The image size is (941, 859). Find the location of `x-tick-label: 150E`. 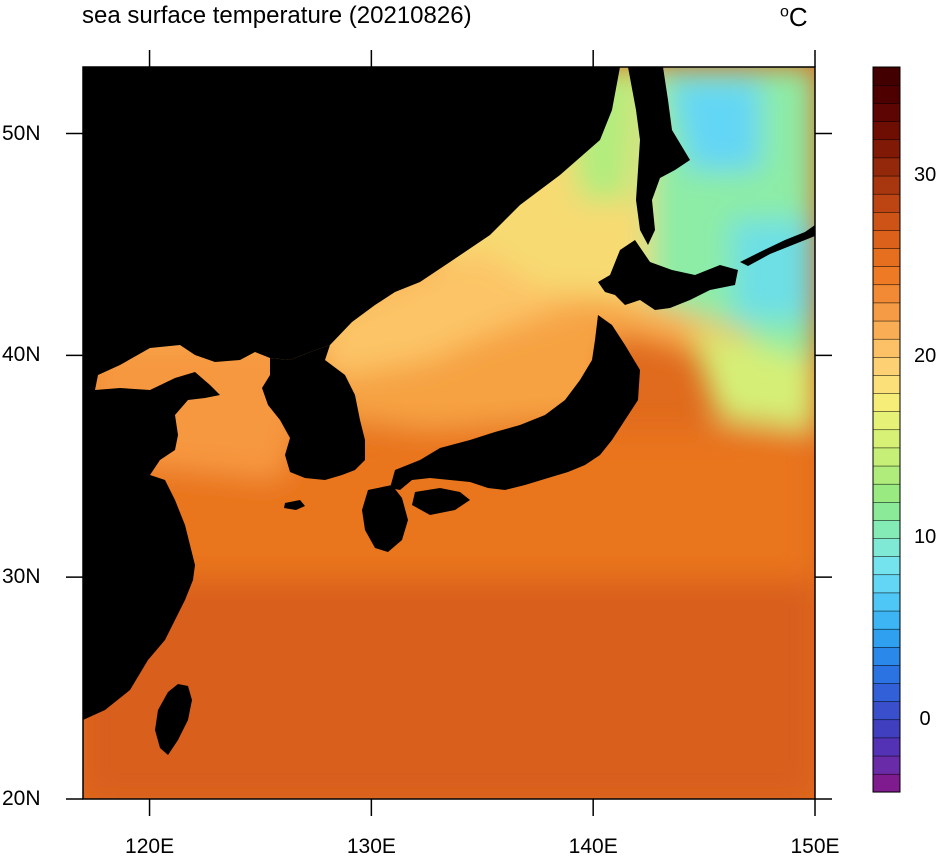

x-tick-label: 150E is located at coordinates (815, 846).